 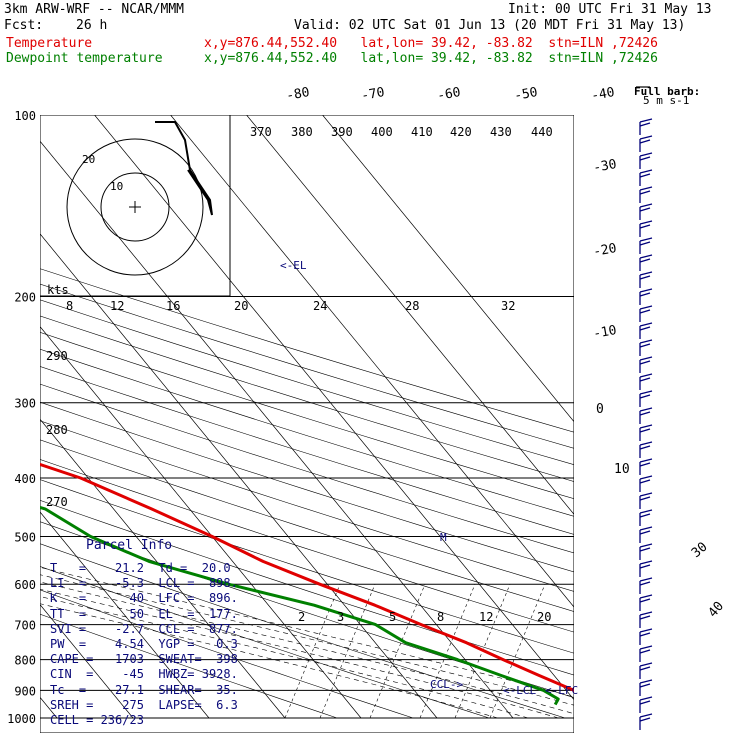 I want to click on wind-barbs, so click(x=646, y=424).